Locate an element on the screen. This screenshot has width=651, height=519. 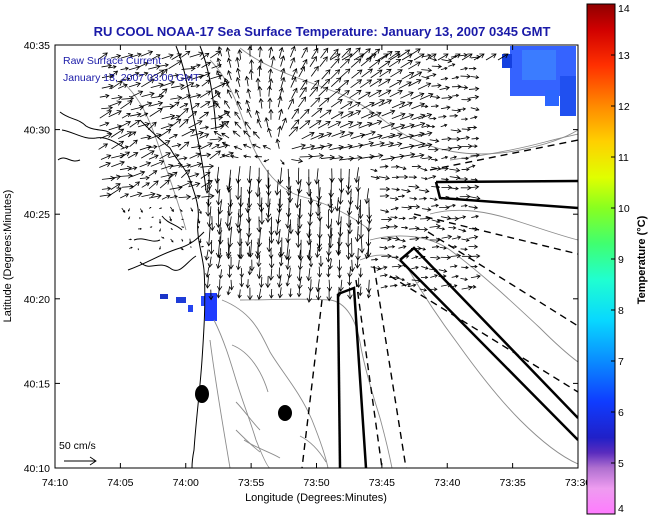
y-tick-label: 40:30 is located at coordinates (37, 131).